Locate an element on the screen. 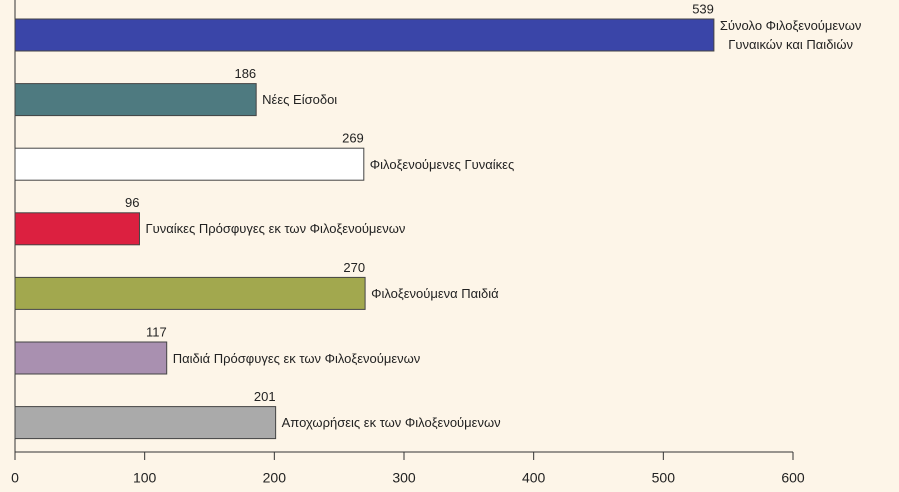 The height and width of the screenshot is (492, 899). value-label: 96 is located at coordinates (132, 202).